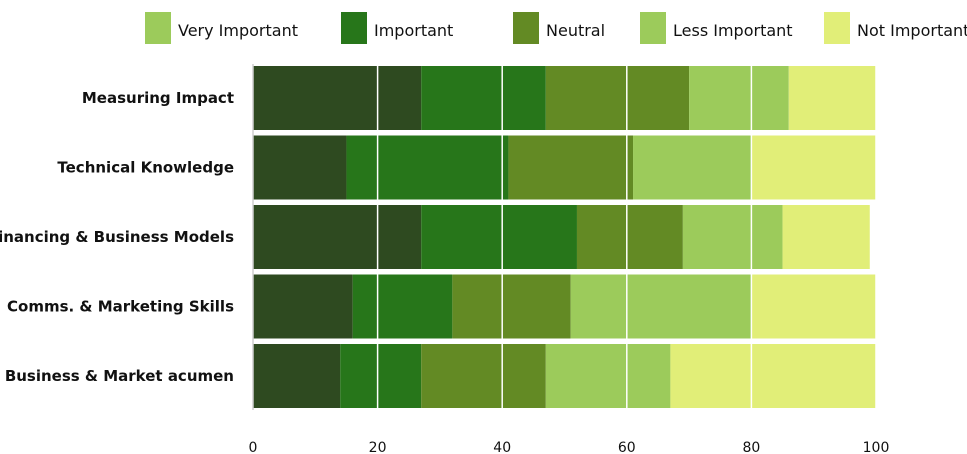 Image resolution: width=967 pixels, height=454 pixels. What do you see at coordinates (739, 98) in the screenshot?
I see `bar-segment-measuring-impact-less-important` at bounding box center [739, 98].